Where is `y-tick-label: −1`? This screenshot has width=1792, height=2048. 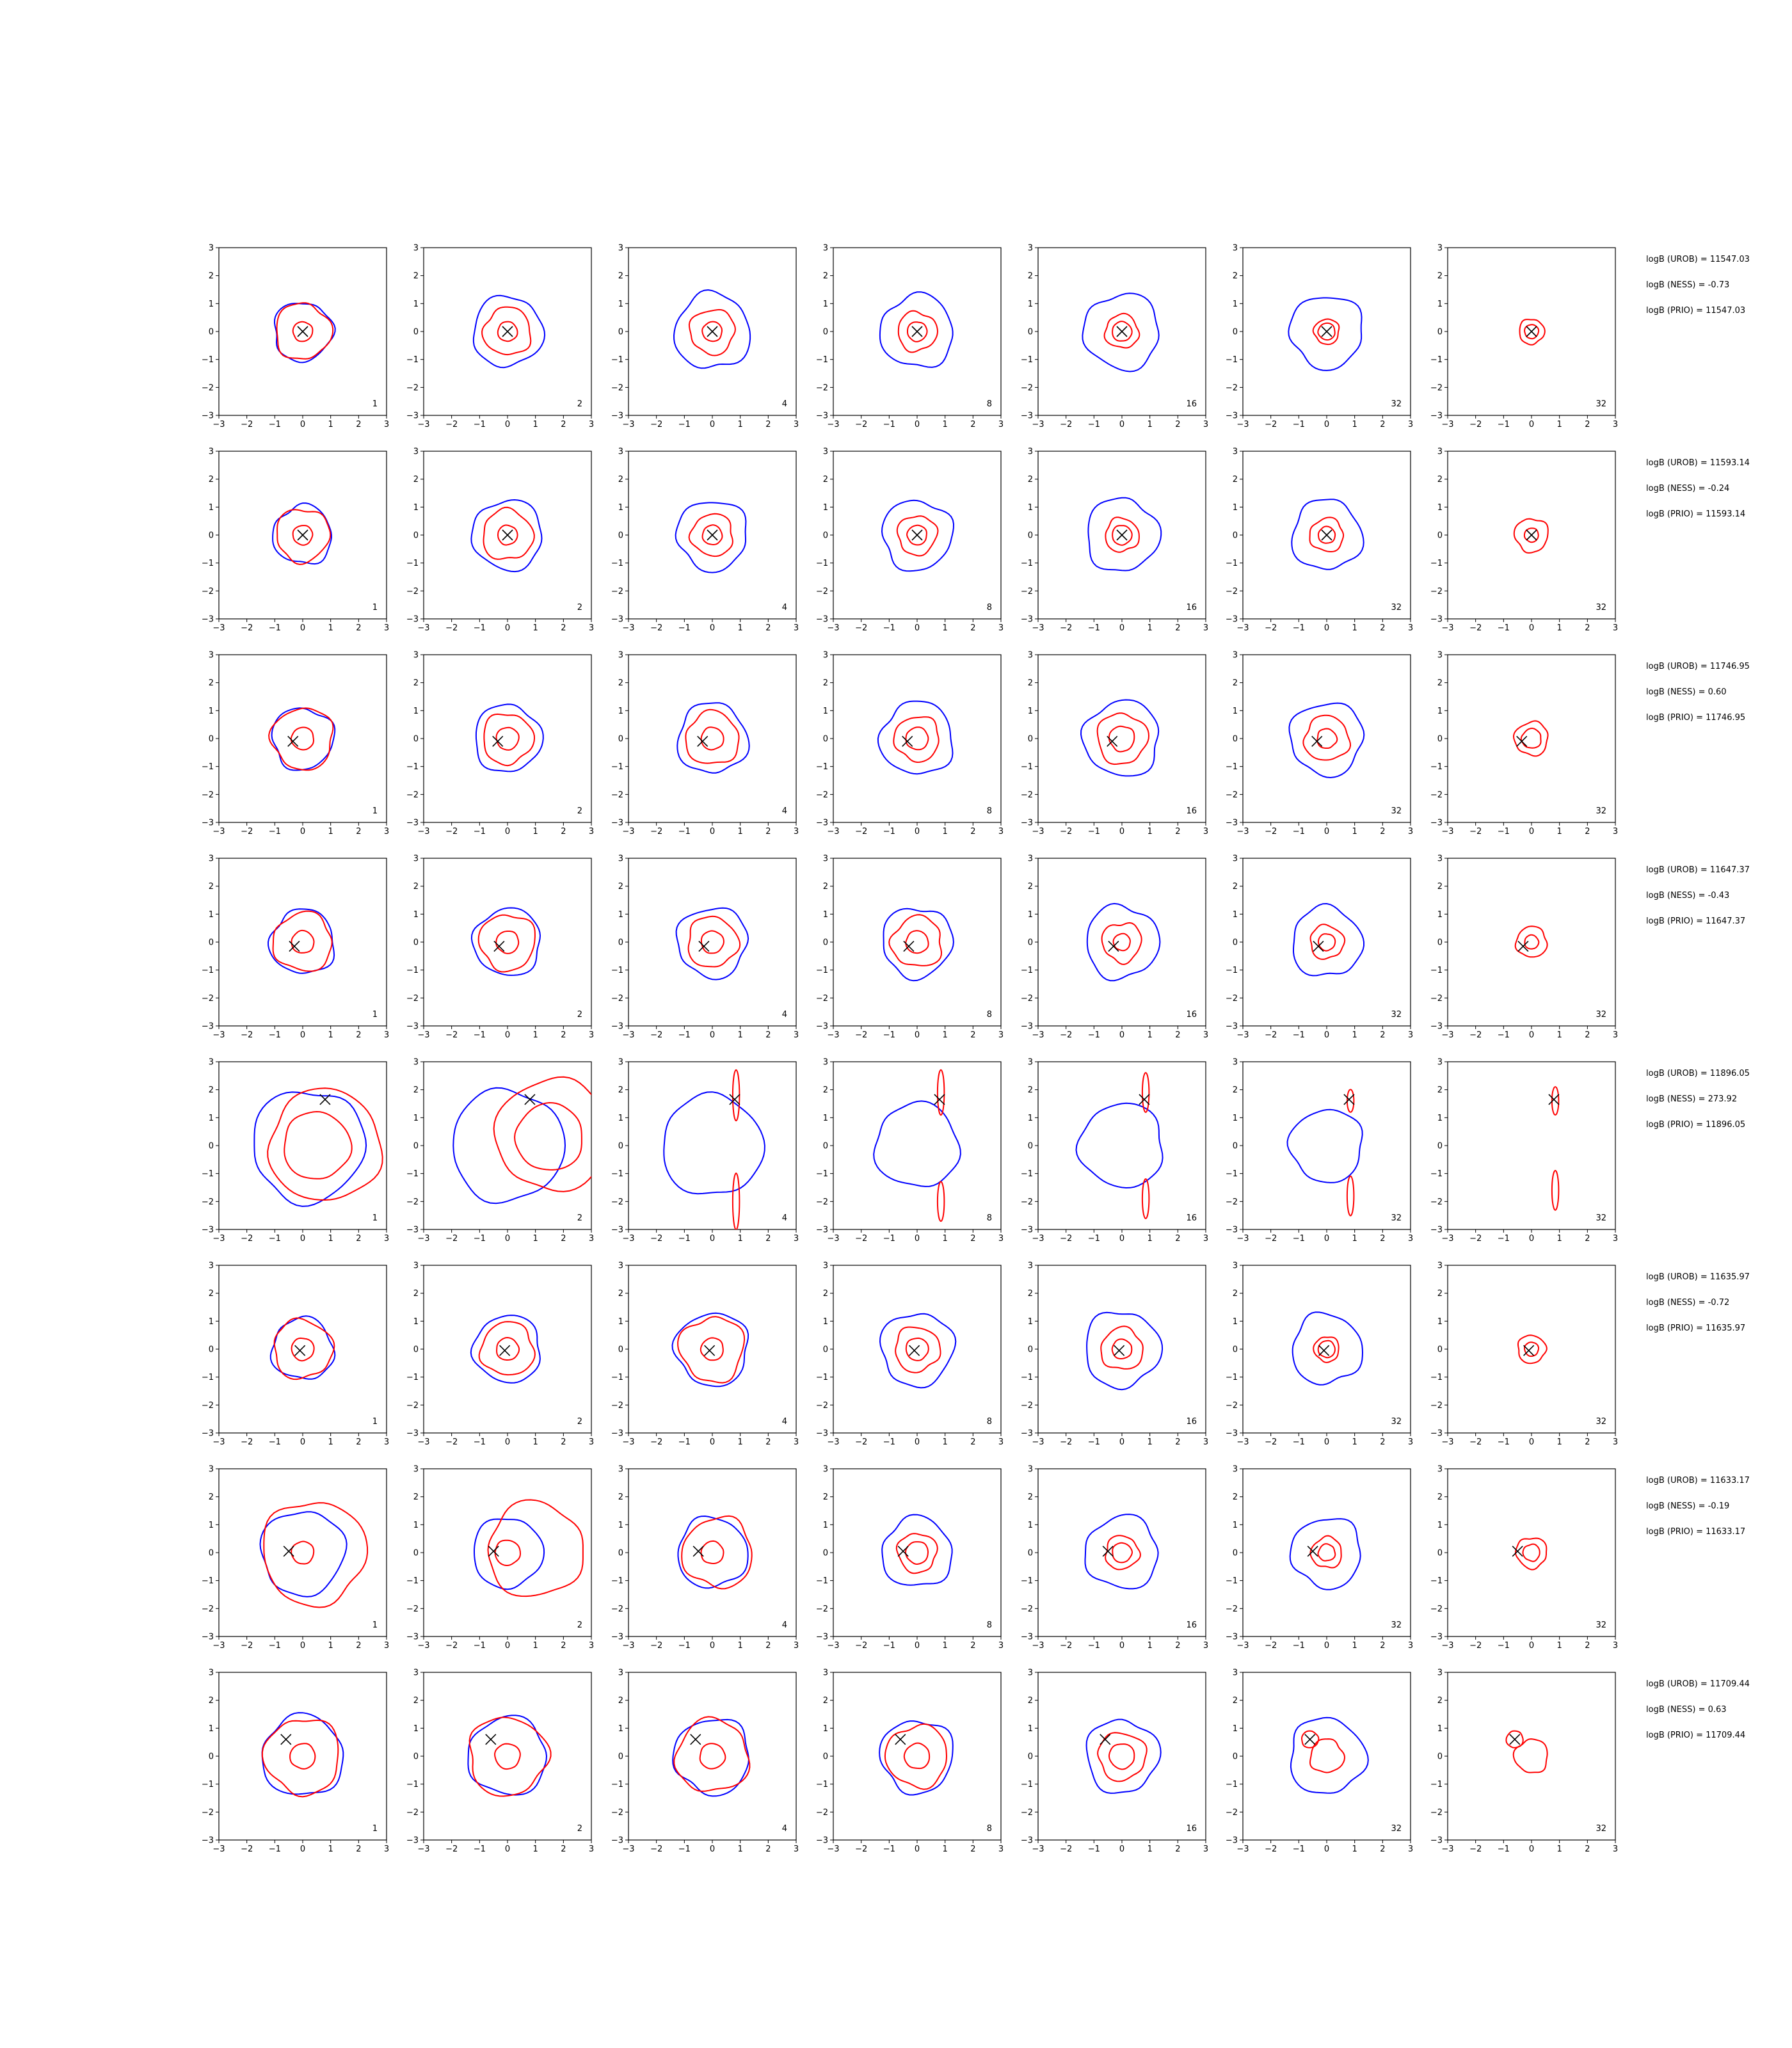
y-tick-label: −1 is located at coordinates (412, 1174).